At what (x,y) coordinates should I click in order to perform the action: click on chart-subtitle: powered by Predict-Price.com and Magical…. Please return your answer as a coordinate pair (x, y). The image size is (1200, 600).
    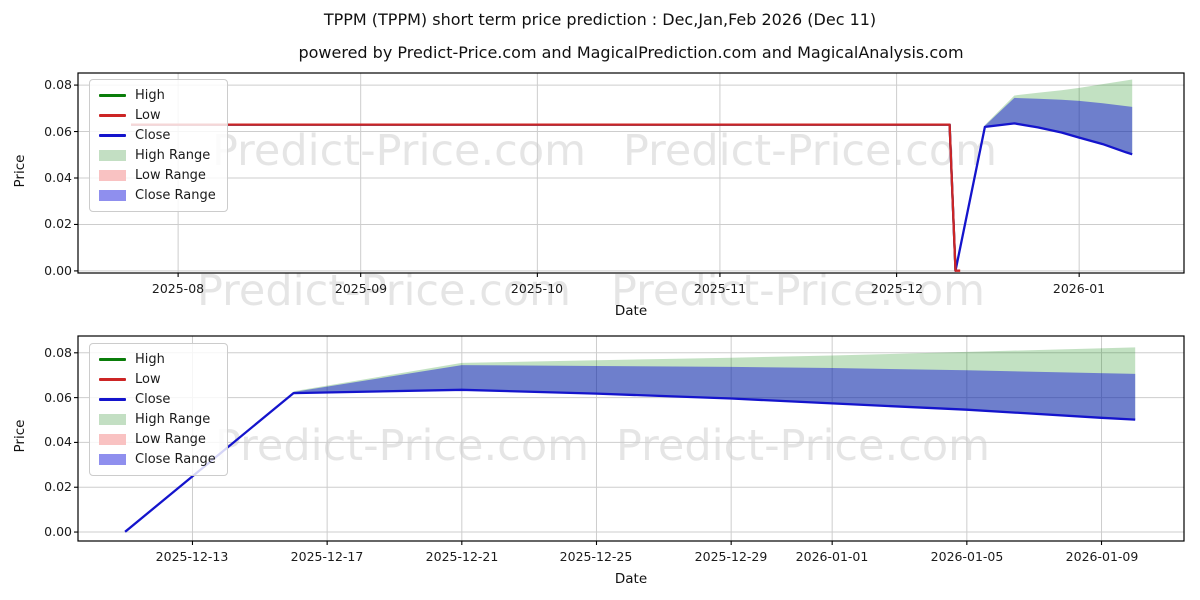
    Looking at the image, I should click on (631, 52).